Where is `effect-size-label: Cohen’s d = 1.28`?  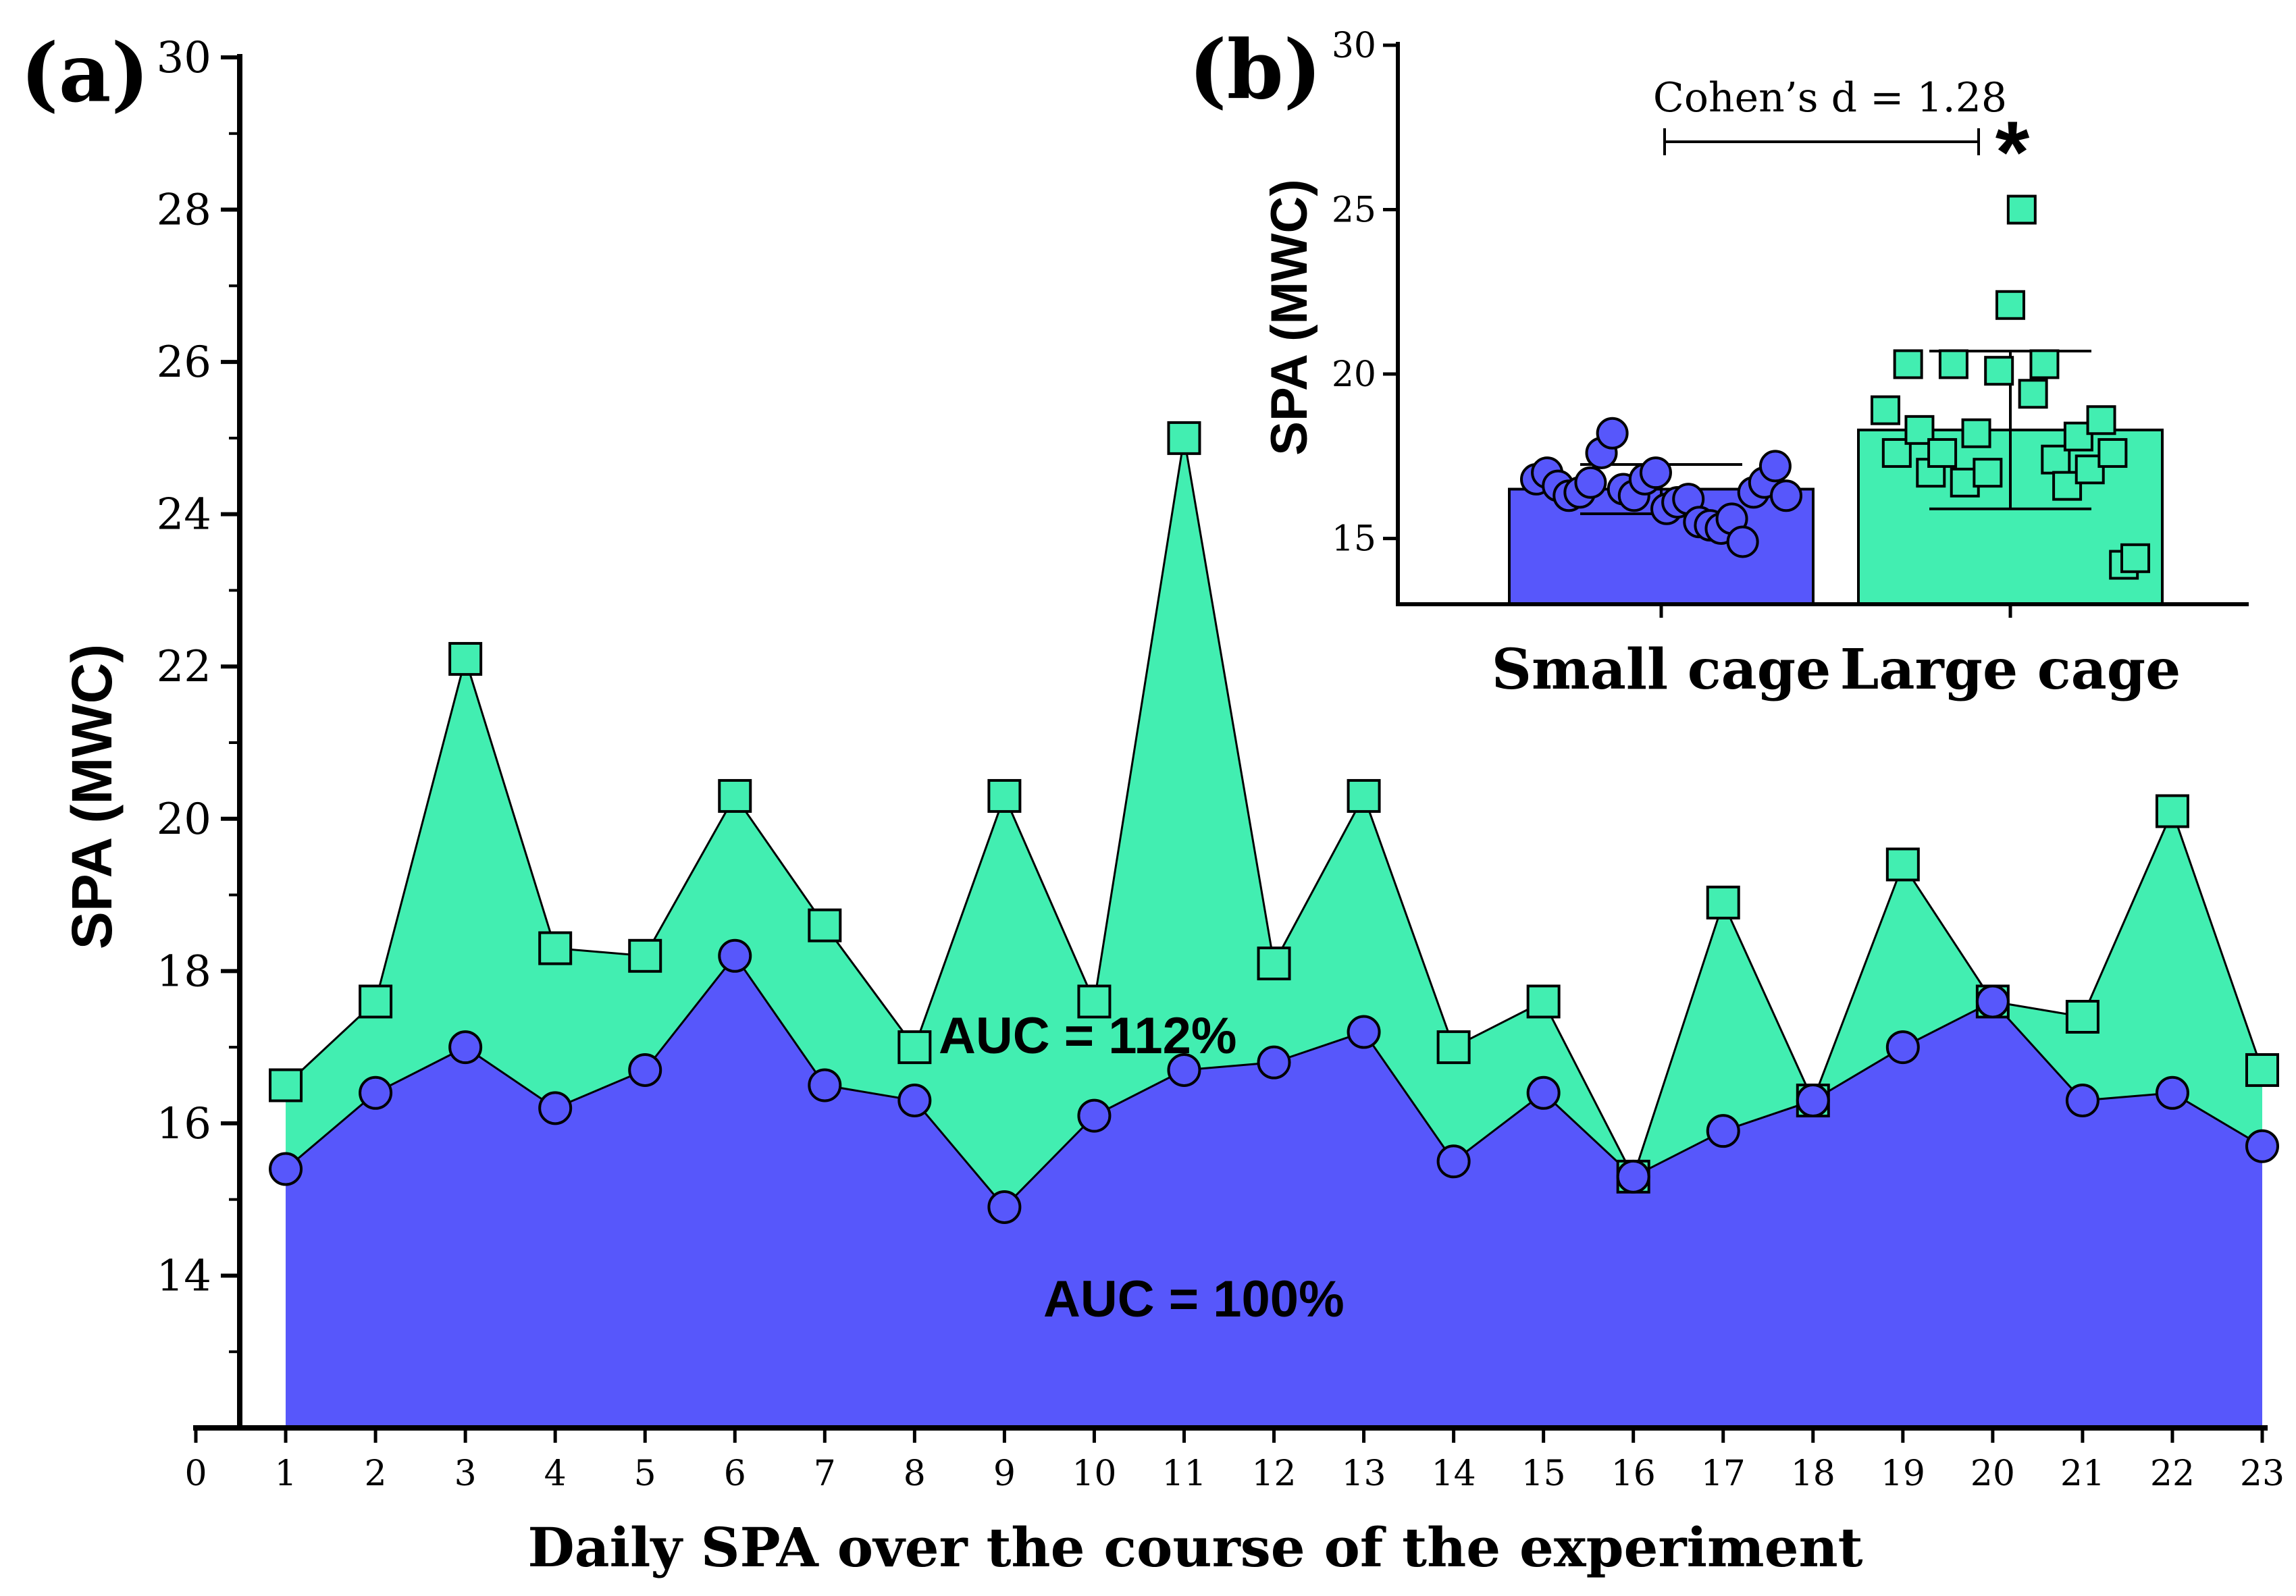 effect-size-label: Cohen’s d = 1.28 is located at coordinates (1830, 98).